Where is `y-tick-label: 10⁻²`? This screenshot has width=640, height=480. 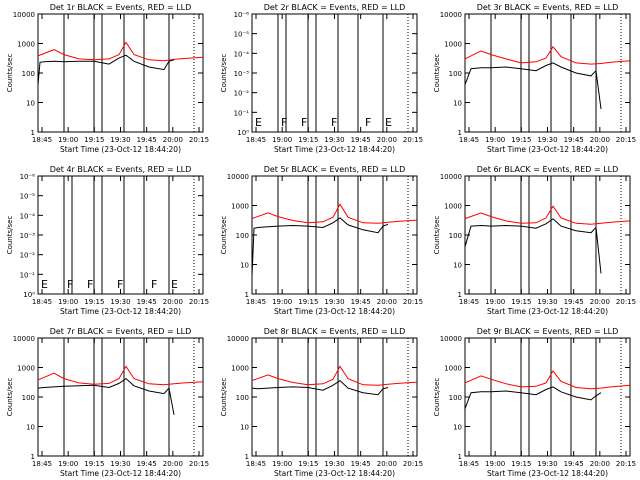
y-tick-label: 10⁻² is located at coordinates (242, 94).